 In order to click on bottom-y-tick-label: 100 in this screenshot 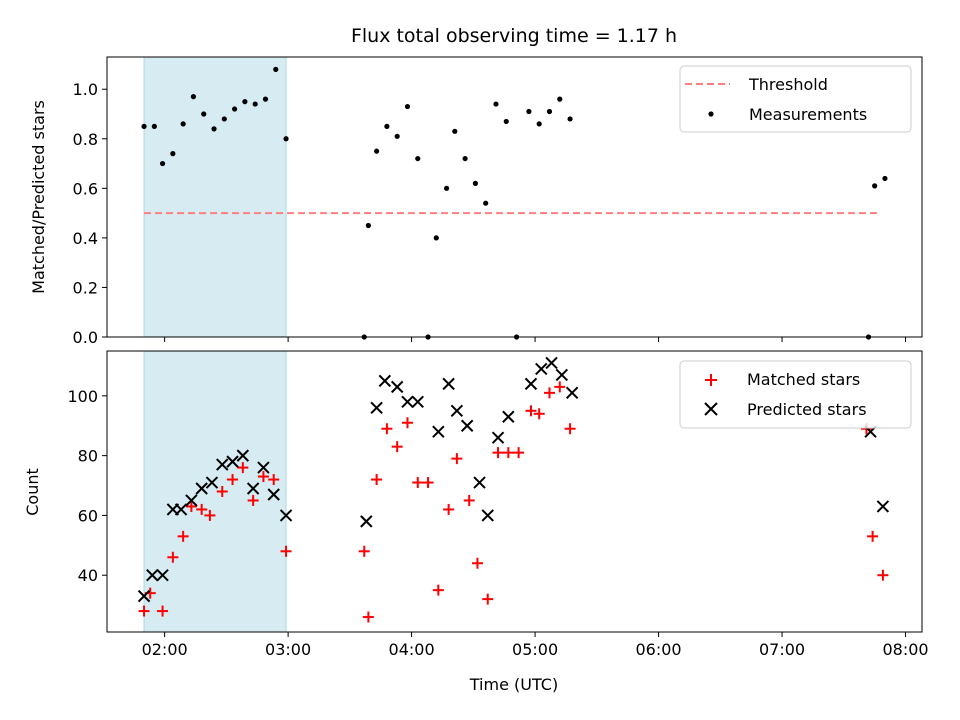, I will do `click(82, 396)`.